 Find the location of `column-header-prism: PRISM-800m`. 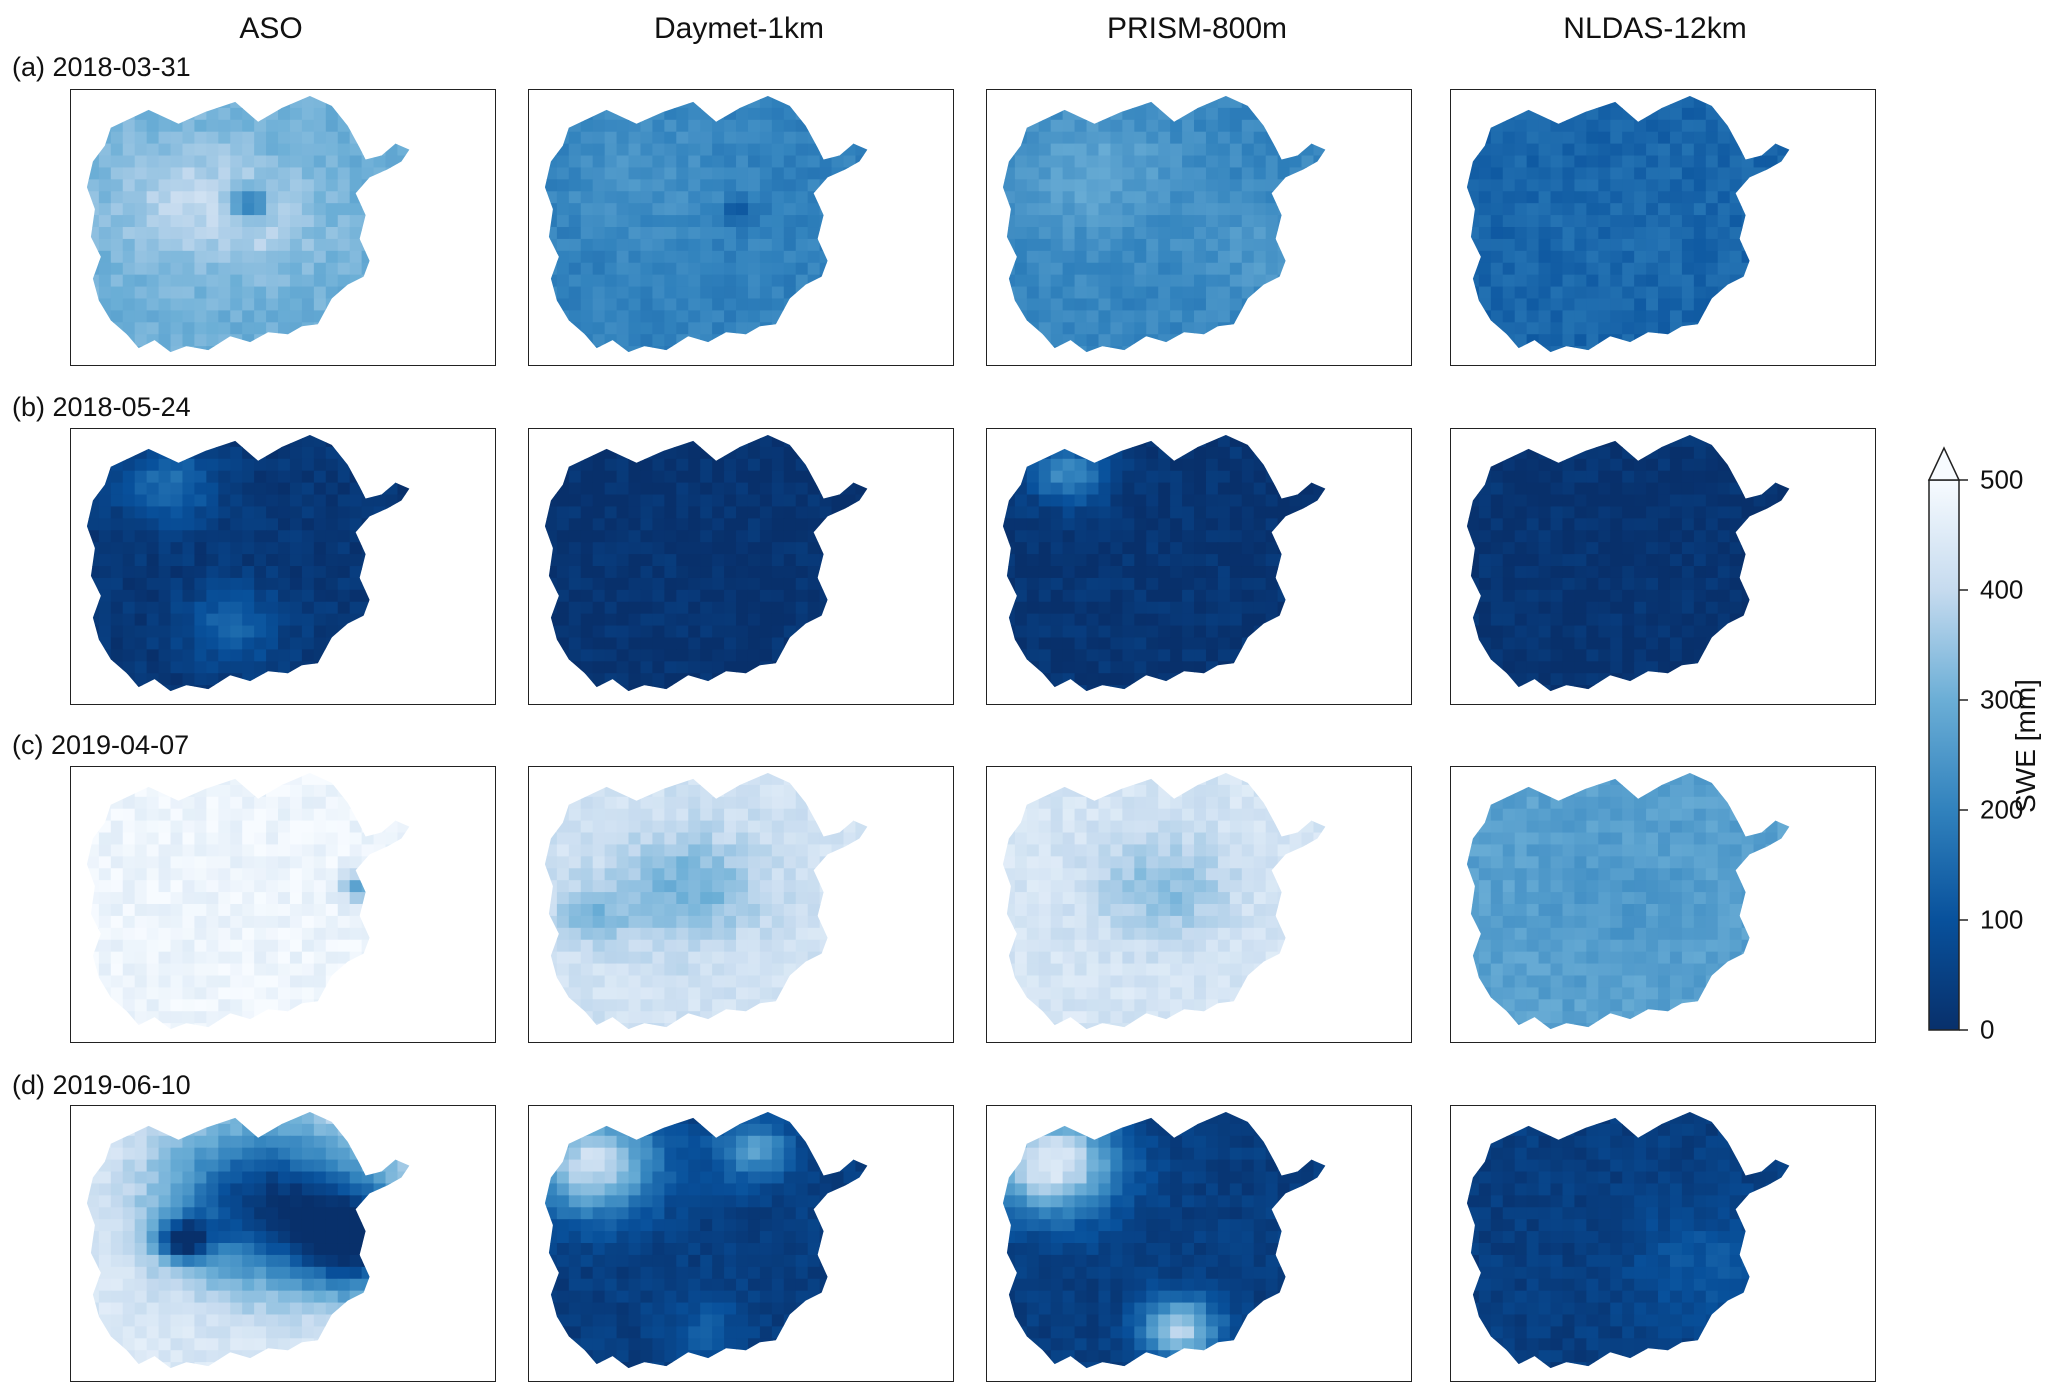

column-header-prism: PRISM-800m is located at coordinates (1197, 28).